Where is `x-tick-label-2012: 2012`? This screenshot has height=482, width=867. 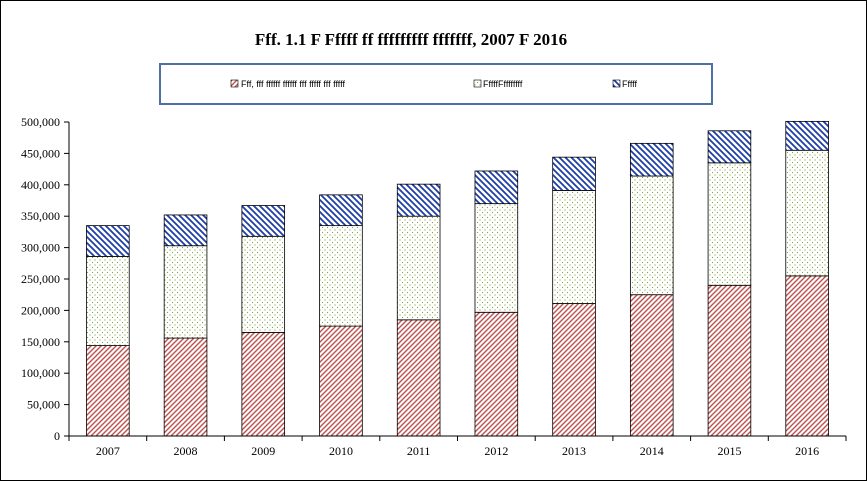 x-tick-label-2012: 2012 is located at coordinates (496, 451).